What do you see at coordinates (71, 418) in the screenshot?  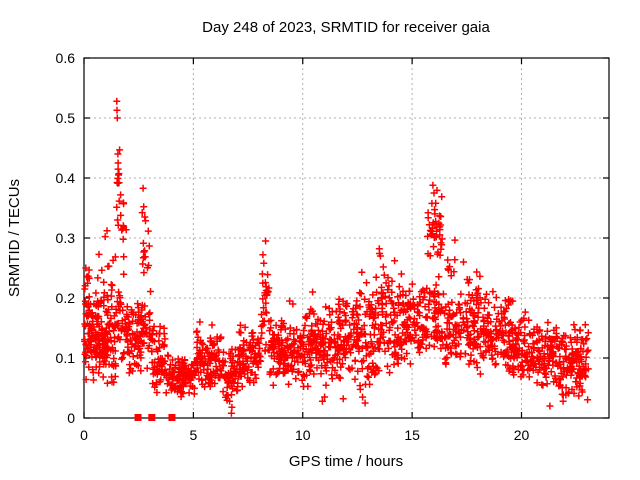 I see `y-tick-label-0: 0` at bounding box center [71, 418].